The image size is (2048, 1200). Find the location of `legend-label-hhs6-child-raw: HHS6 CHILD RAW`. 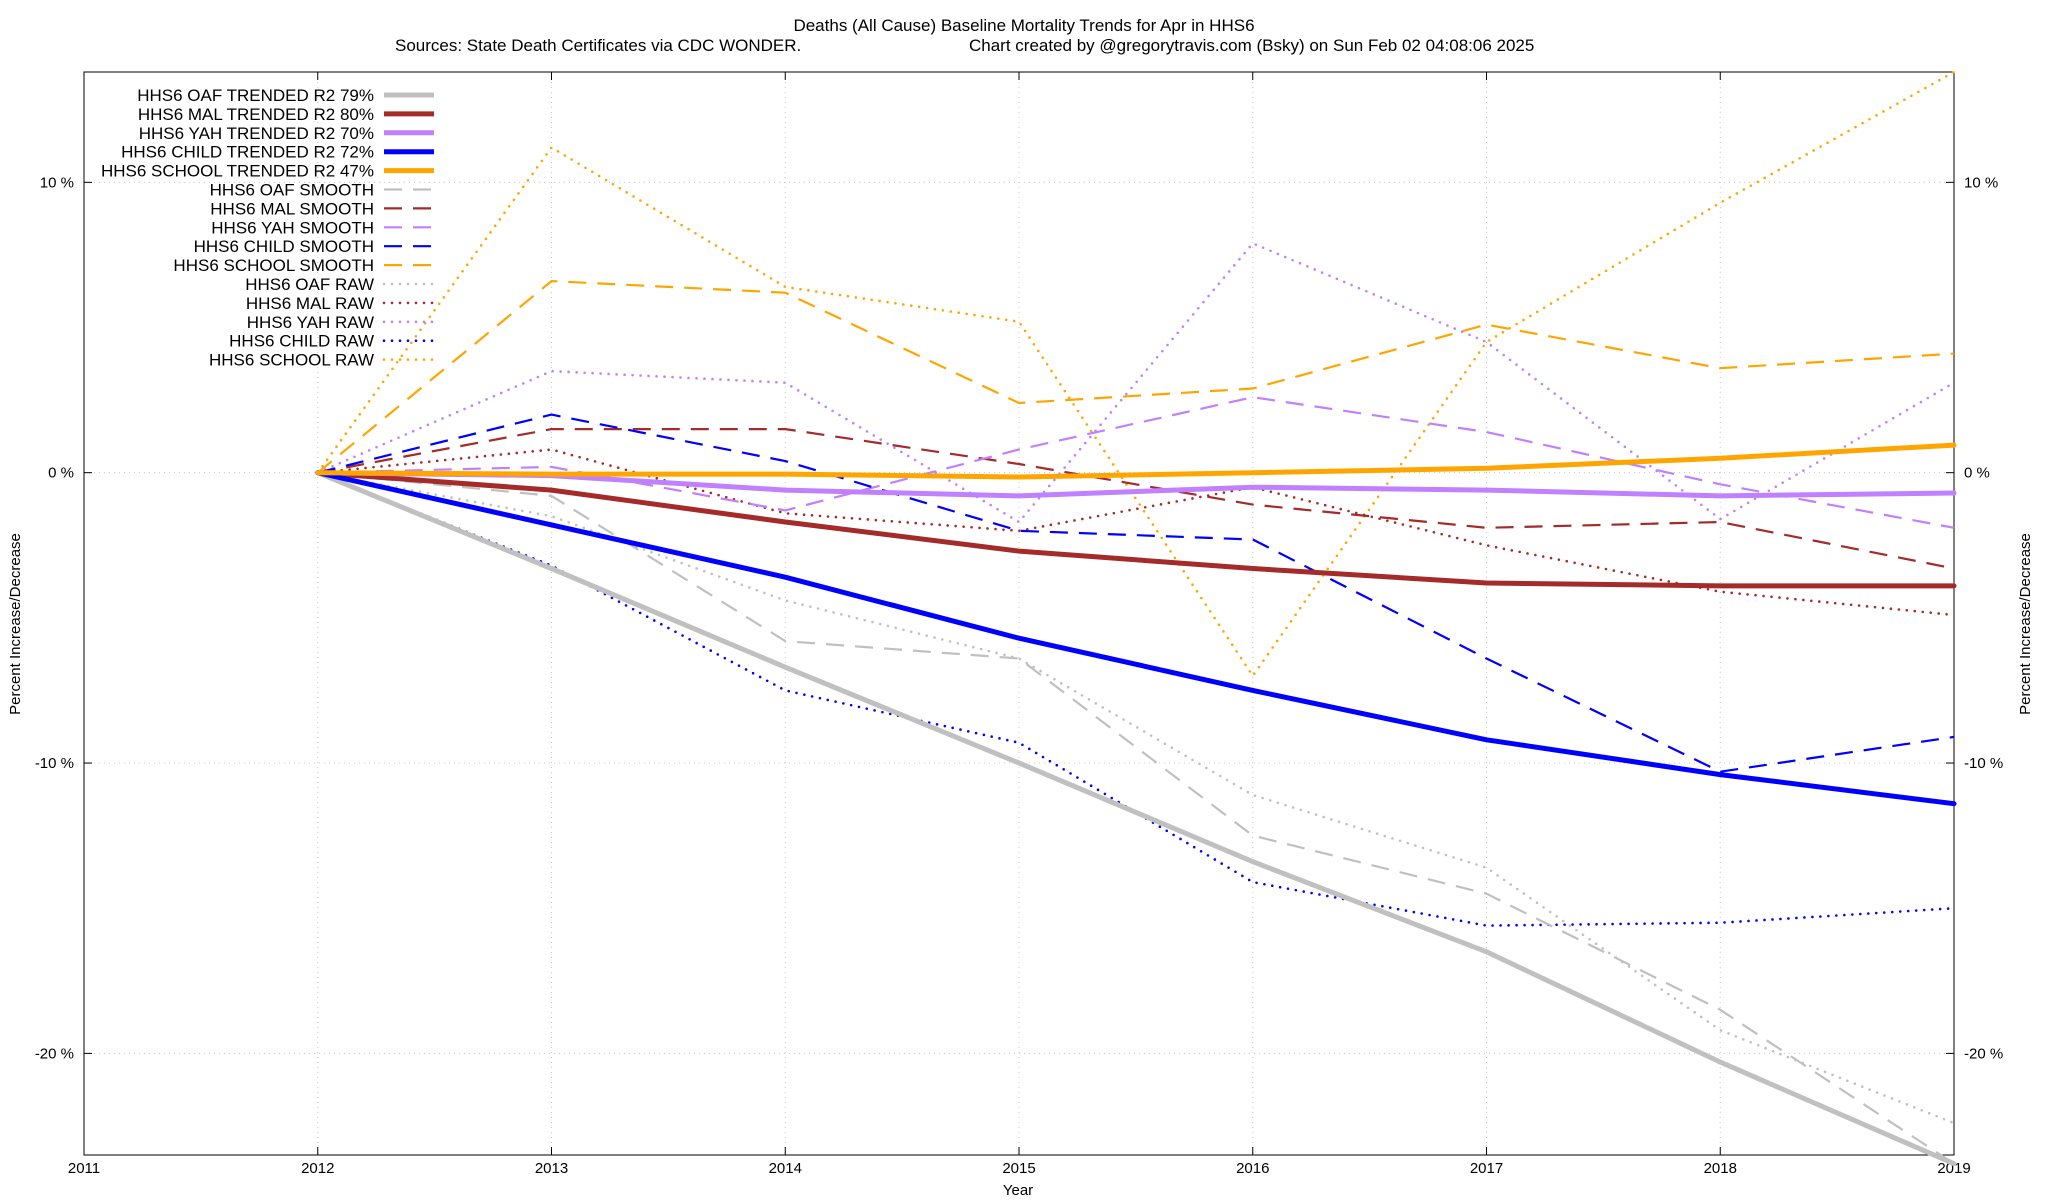

legend-label-hhs6-child-raw: HHS6 CHILD RAW is located at coordinates (301, 341).